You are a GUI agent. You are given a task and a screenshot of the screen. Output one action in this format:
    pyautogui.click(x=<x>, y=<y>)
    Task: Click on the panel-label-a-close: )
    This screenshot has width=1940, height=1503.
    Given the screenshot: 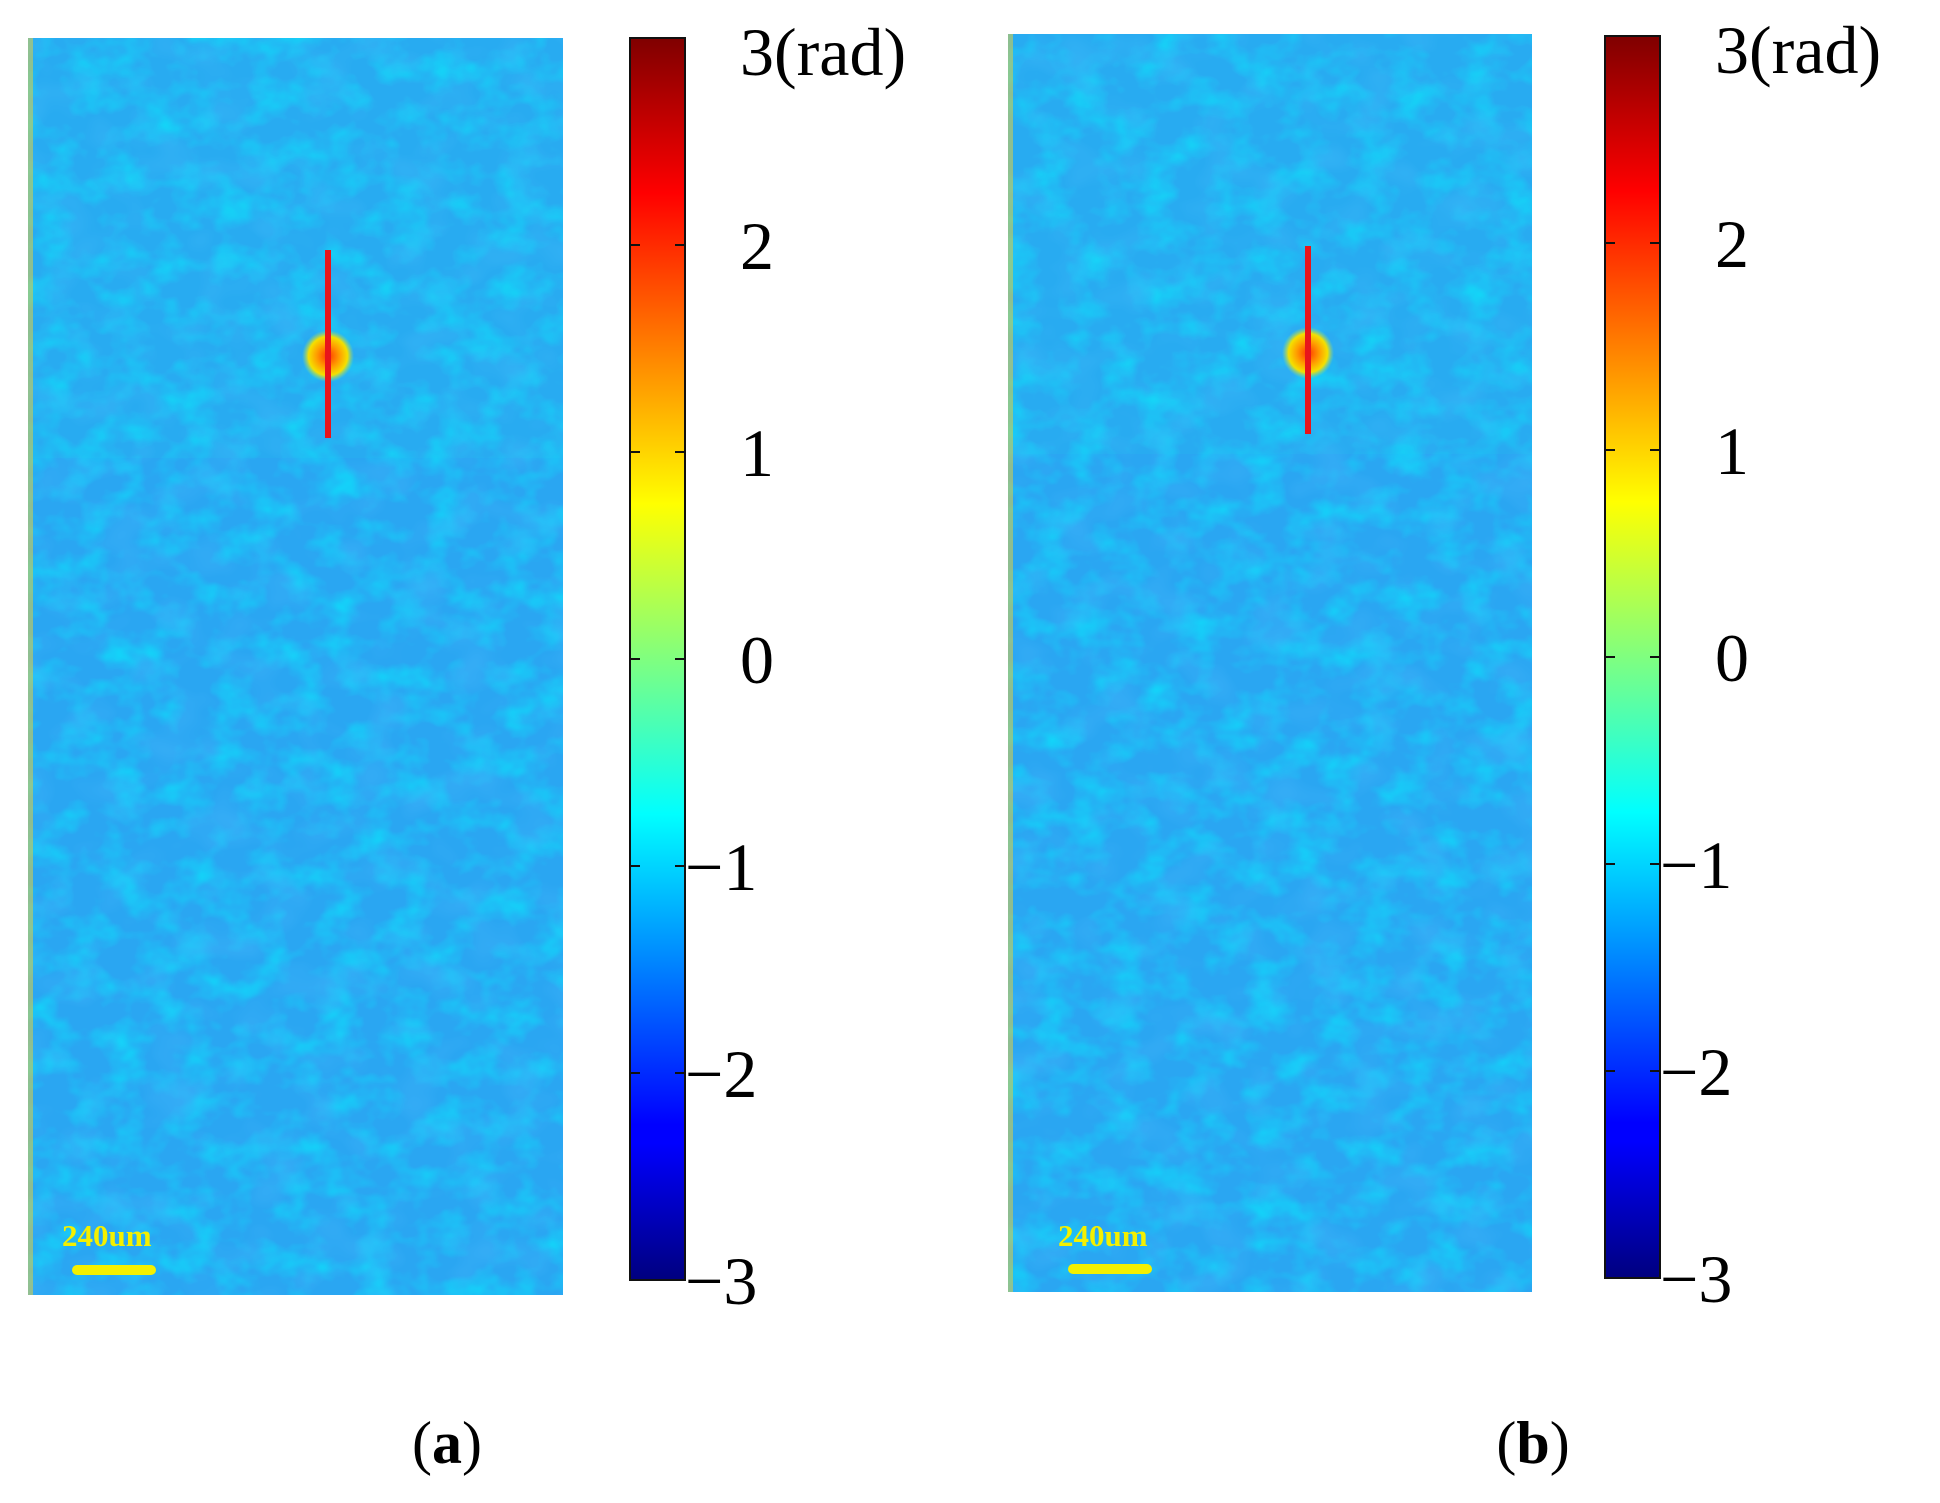 What is the action you would take?
    pyautogui.click(x=472, y=1443)
    